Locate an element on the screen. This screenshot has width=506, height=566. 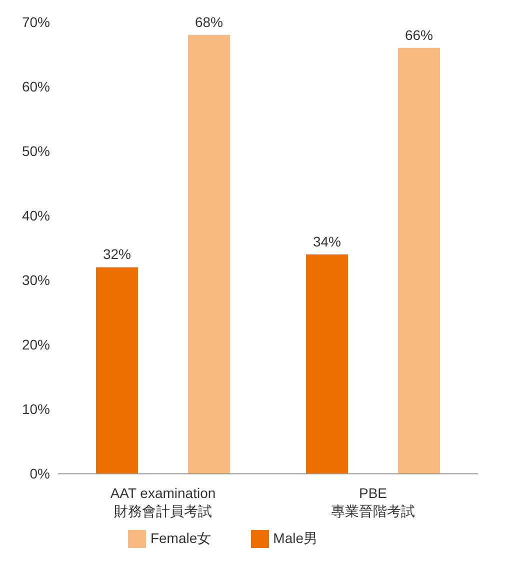
y-tick-label: 40% is located at coordinates (36, 216).